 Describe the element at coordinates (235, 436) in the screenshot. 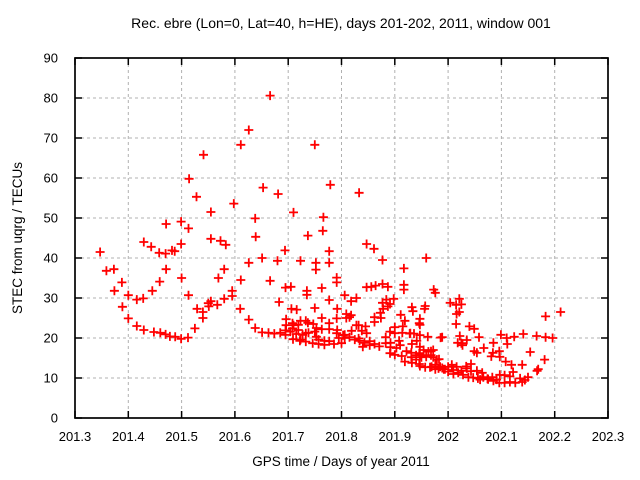

I see `x-tick-label: 201.6` at that location.